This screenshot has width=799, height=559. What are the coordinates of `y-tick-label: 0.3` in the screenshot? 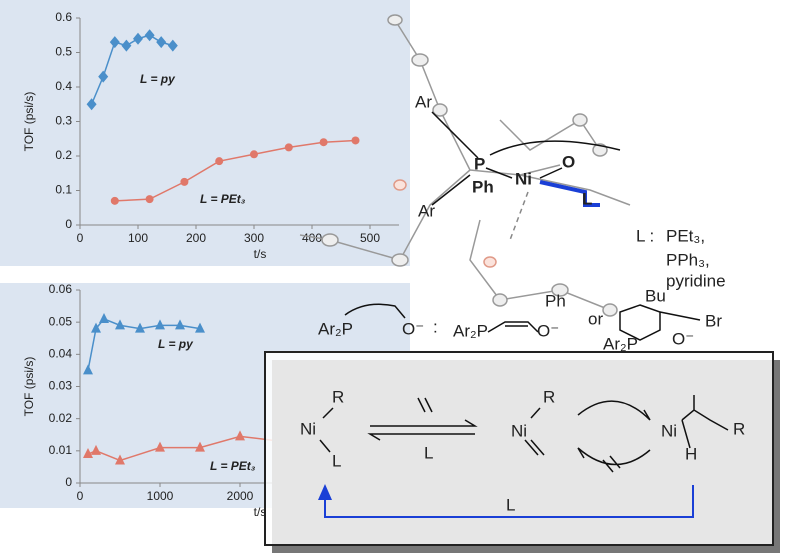 It's located at (63, 121).